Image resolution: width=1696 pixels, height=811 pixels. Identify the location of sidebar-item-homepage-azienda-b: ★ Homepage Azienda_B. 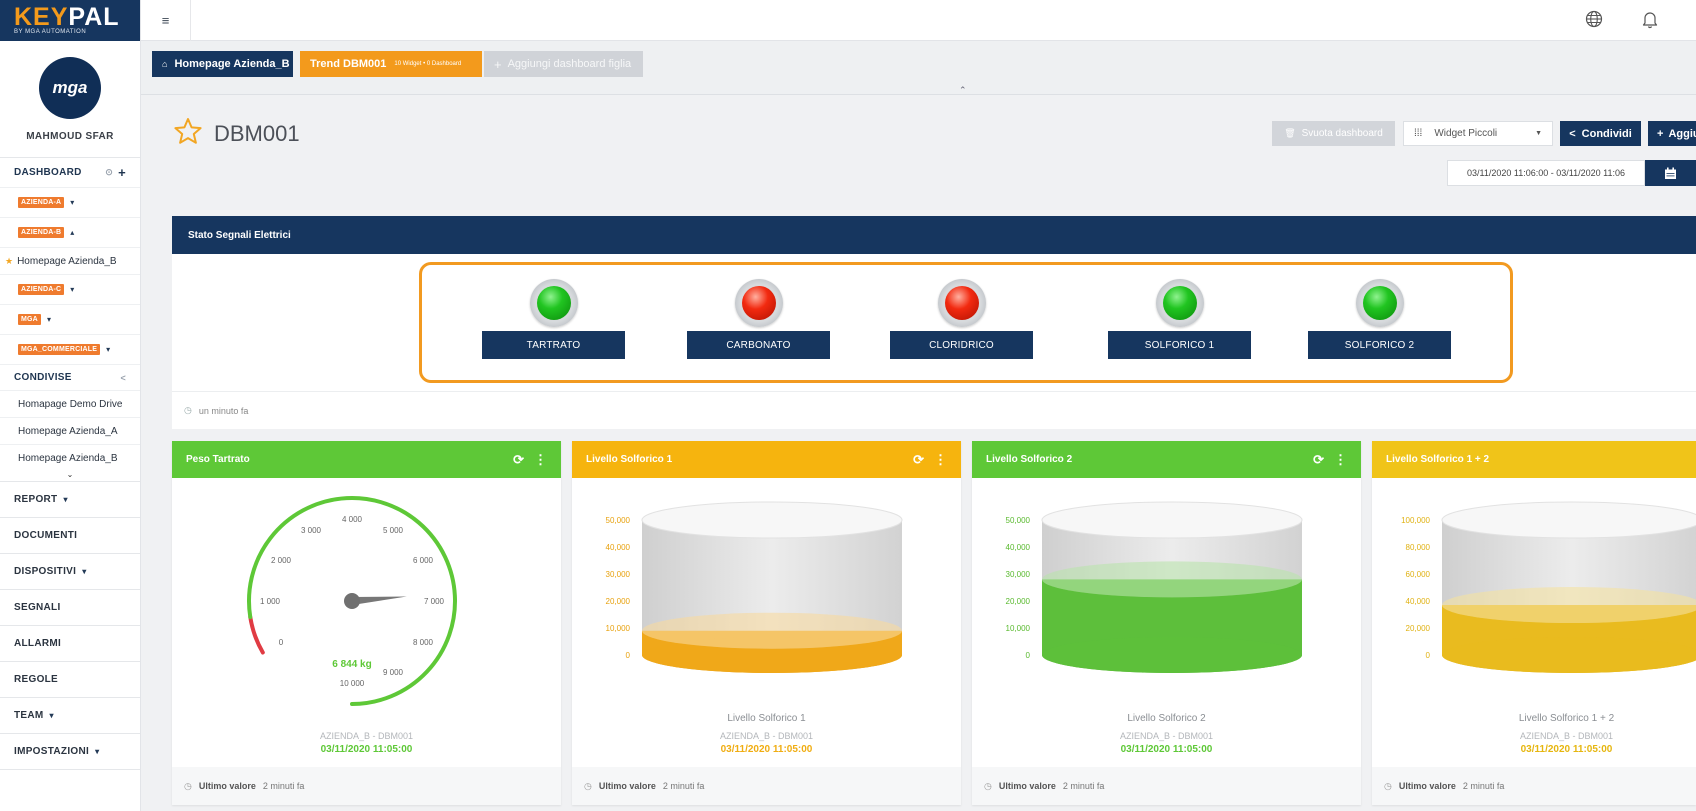
(70, 261).